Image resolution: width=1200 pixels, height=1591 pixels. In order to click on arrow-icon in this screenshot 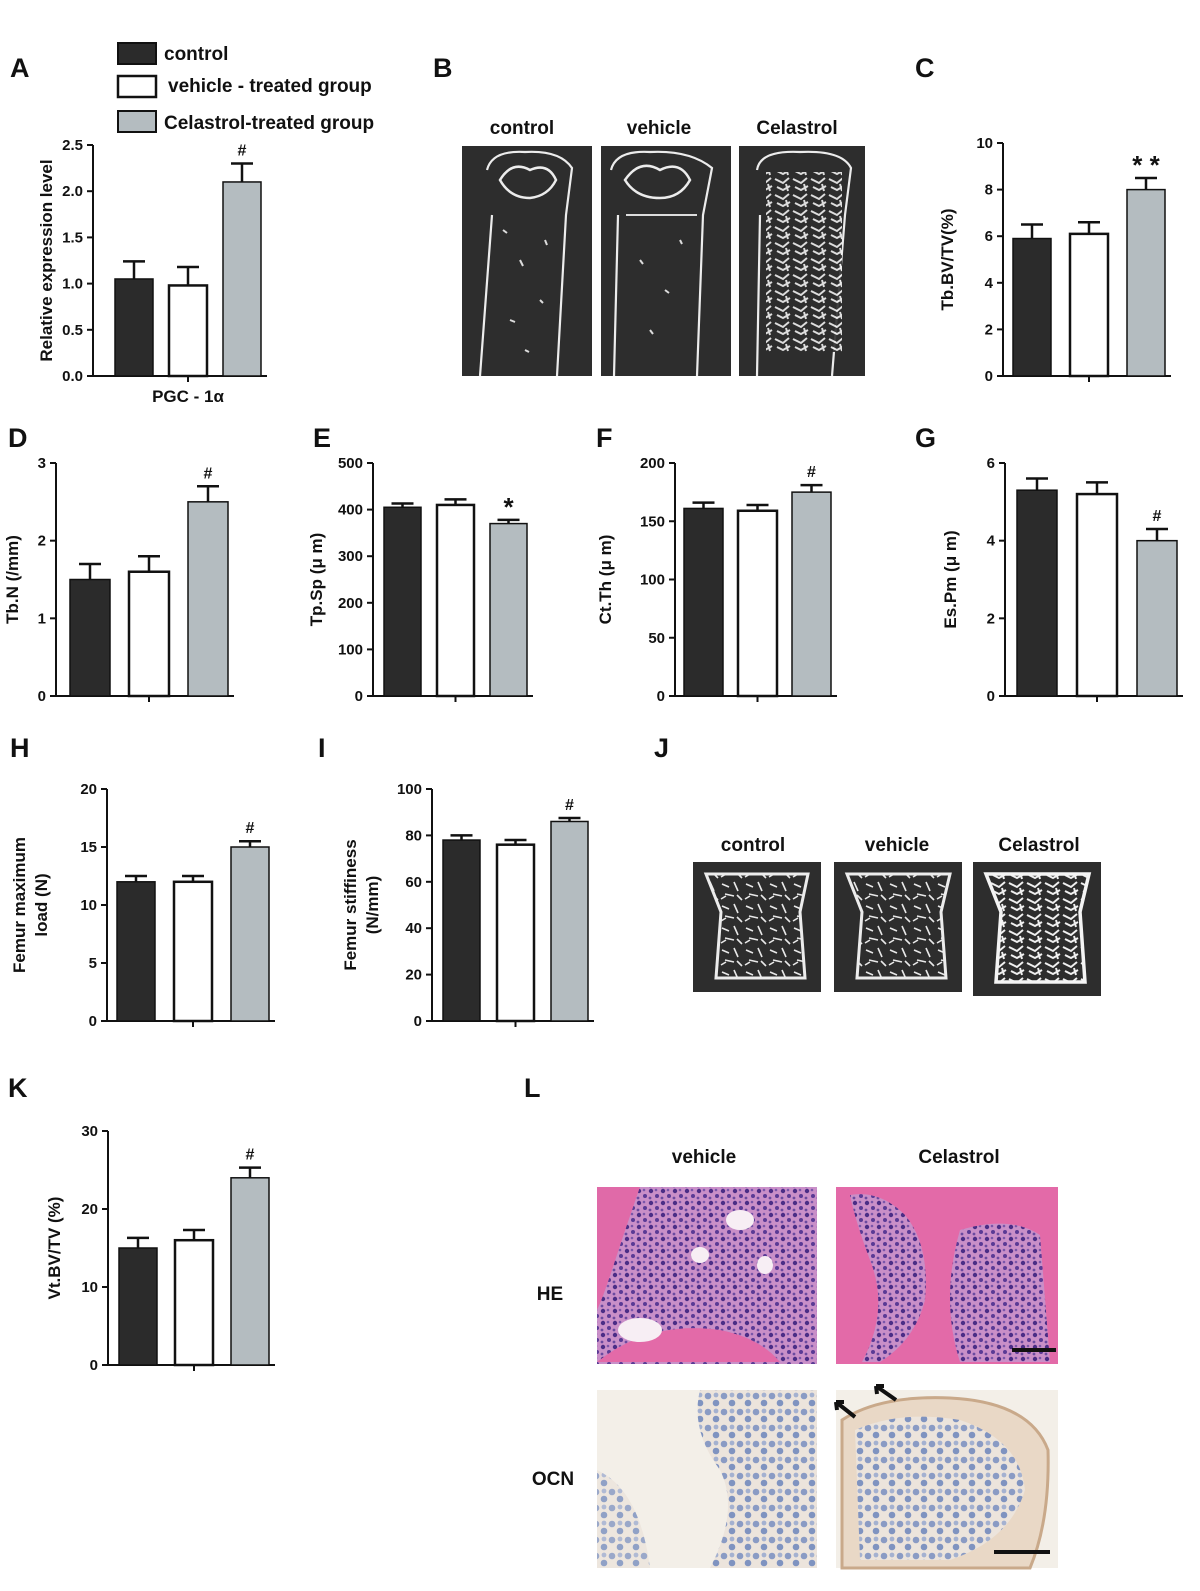, I will do `click(886, 1393)`.